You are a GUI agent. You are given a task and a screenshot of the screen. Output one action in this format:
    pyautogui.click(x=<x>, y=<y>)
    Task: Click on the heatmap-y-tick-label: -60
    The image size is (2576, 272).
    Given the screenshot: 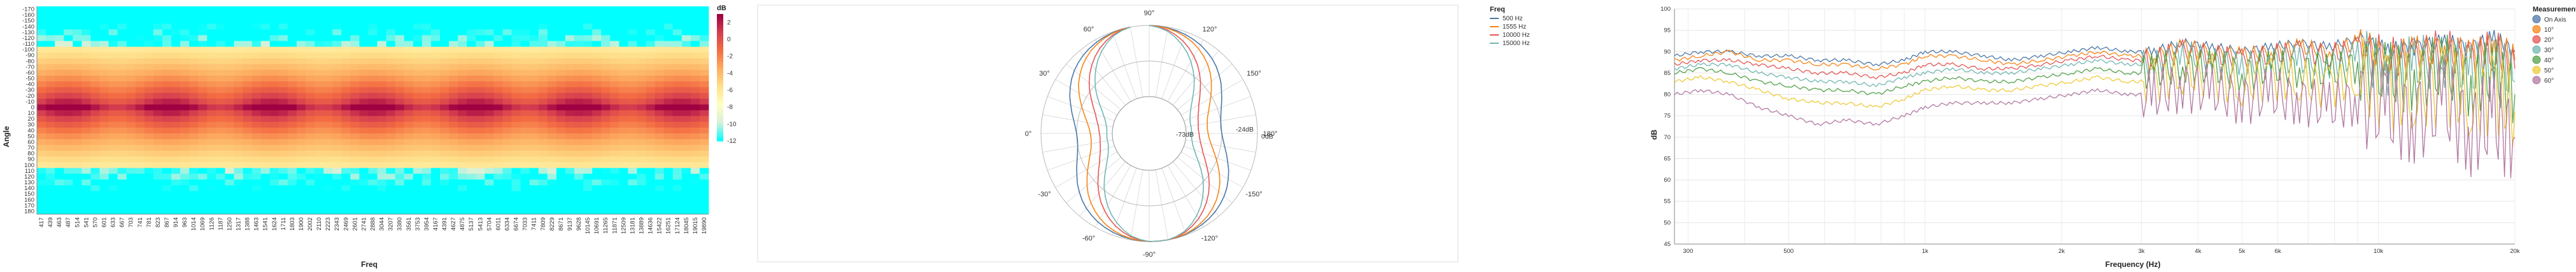 What is the action you would take?
    pyautogui.click(x=29, y=72)
    